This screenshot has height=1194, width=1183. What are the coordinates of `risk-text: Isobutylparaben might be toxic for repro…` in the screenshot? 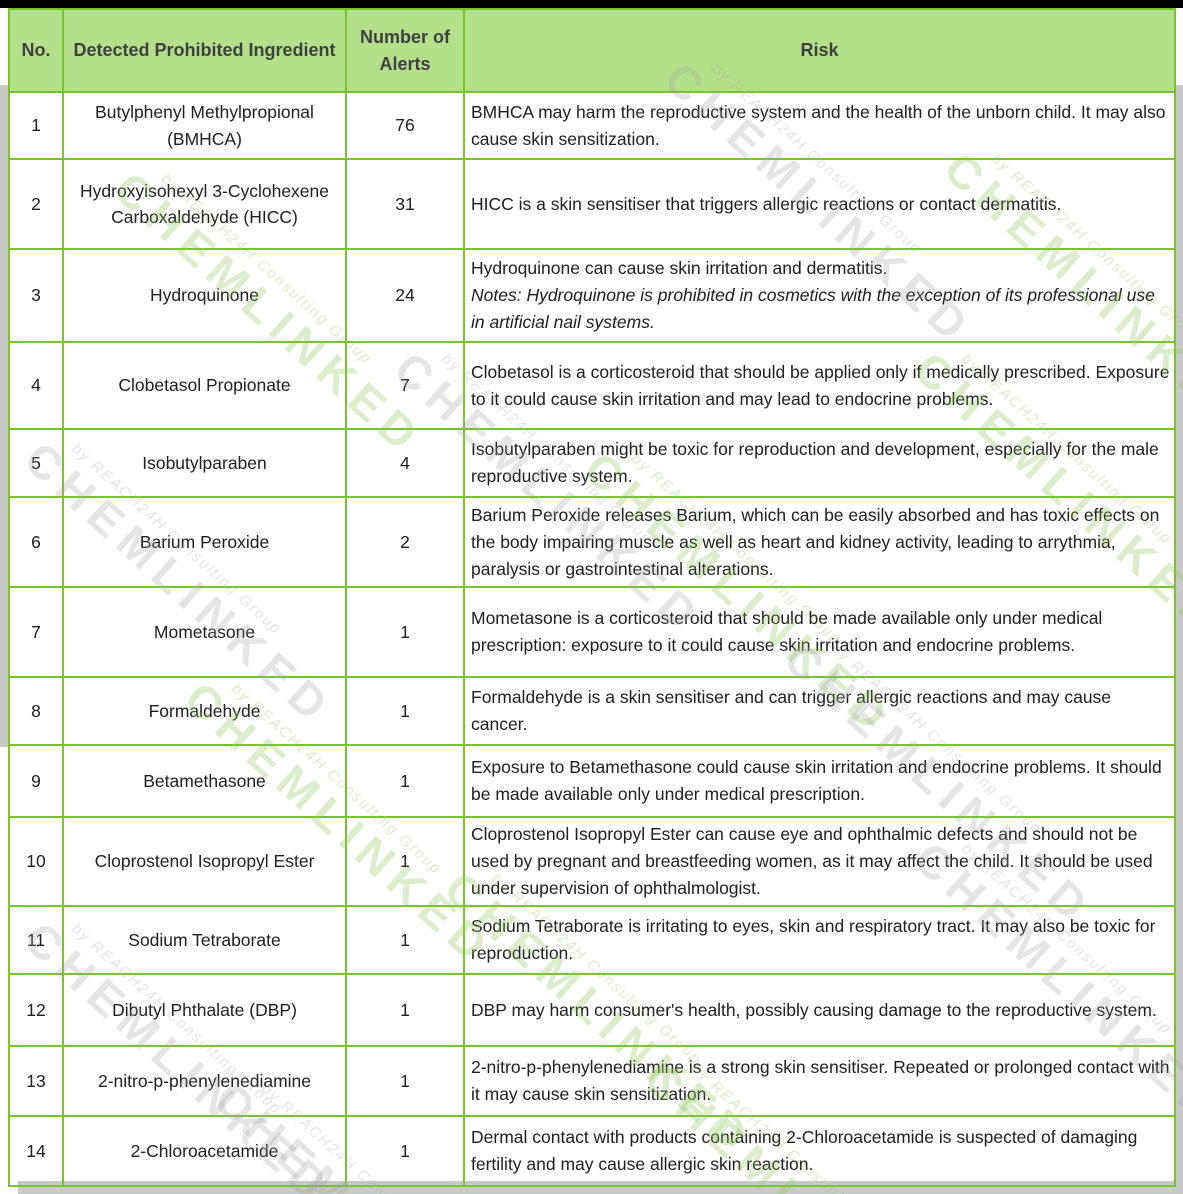 It's located at (815, 462).